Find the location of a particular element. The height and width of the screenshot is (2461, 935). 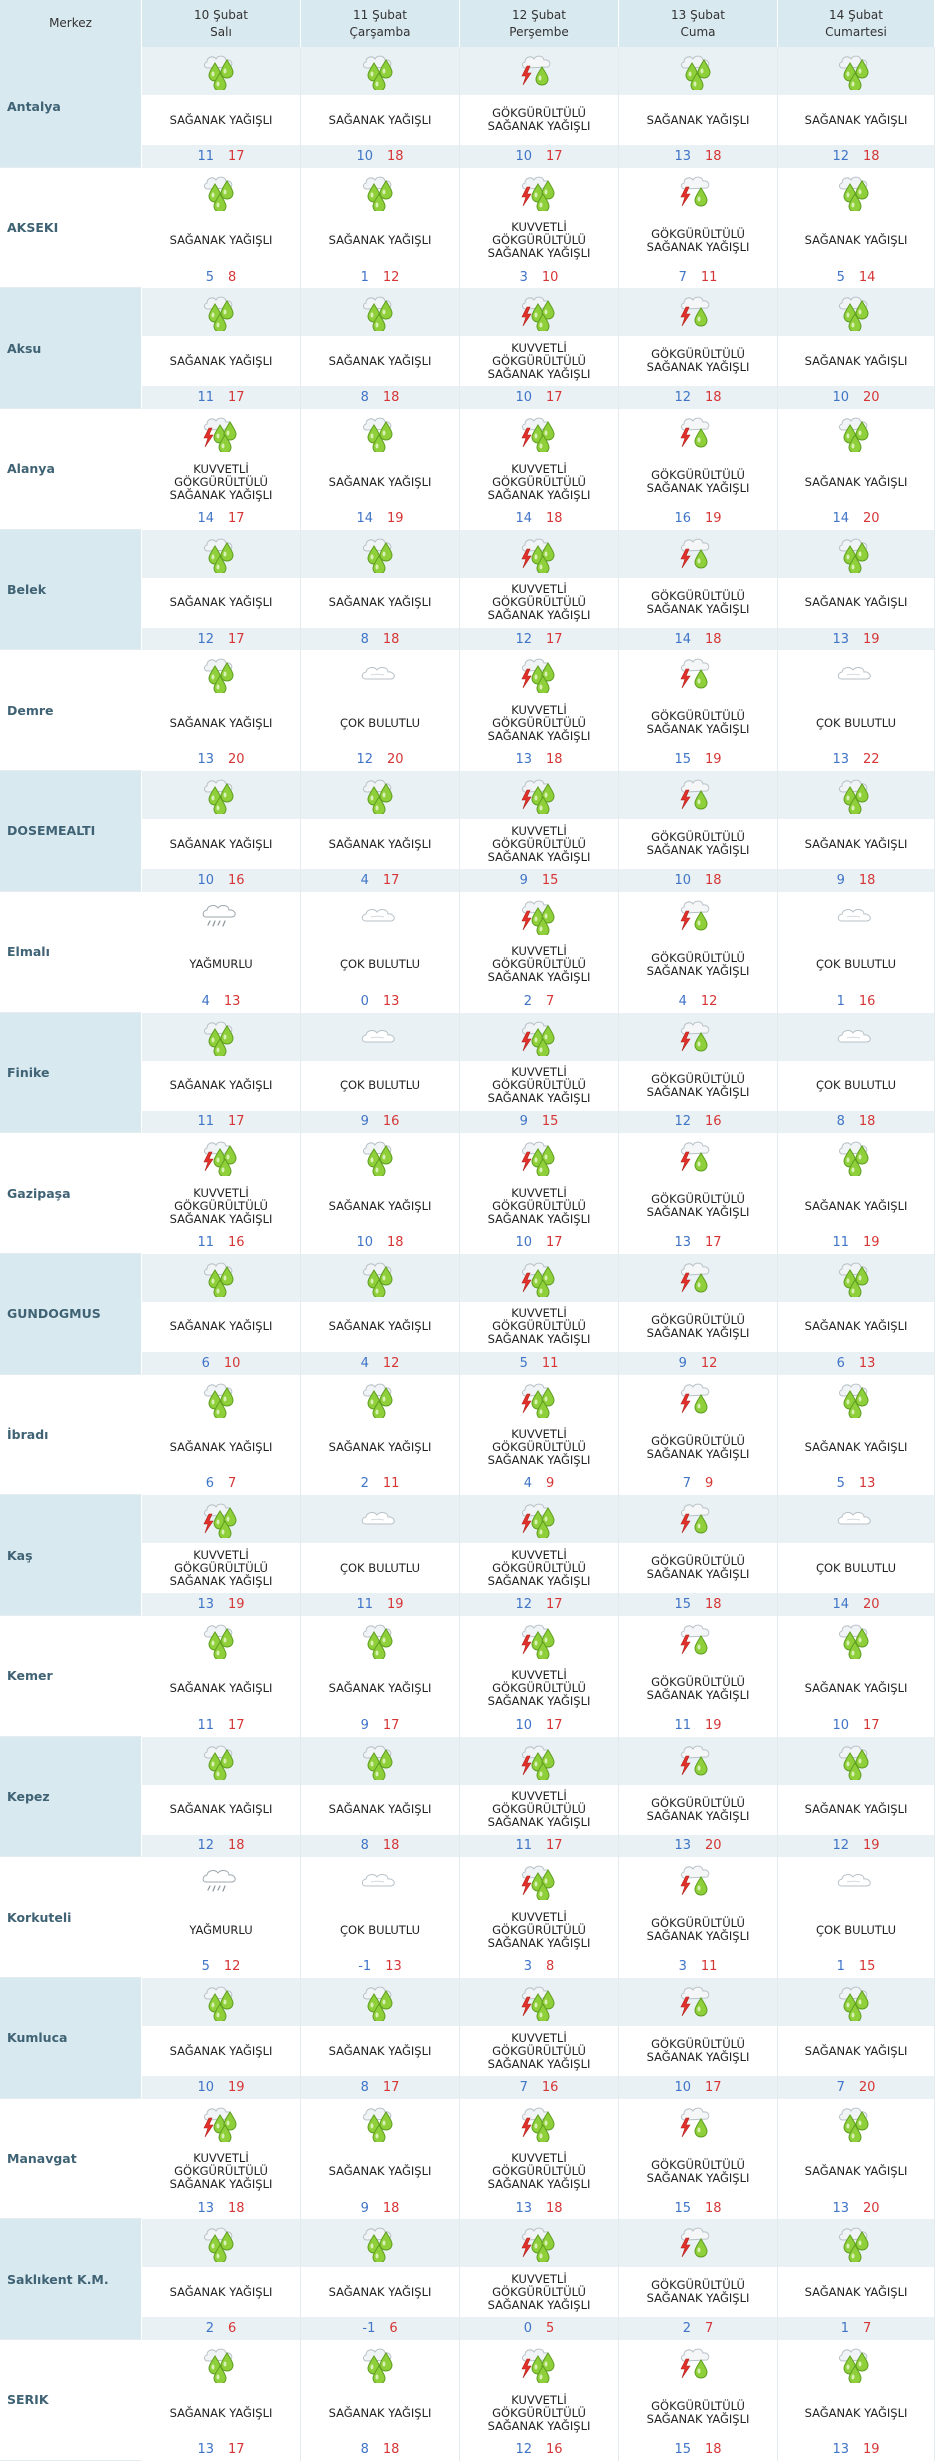

temperature-range: 8 17 is located at coordinates (380, 2087).